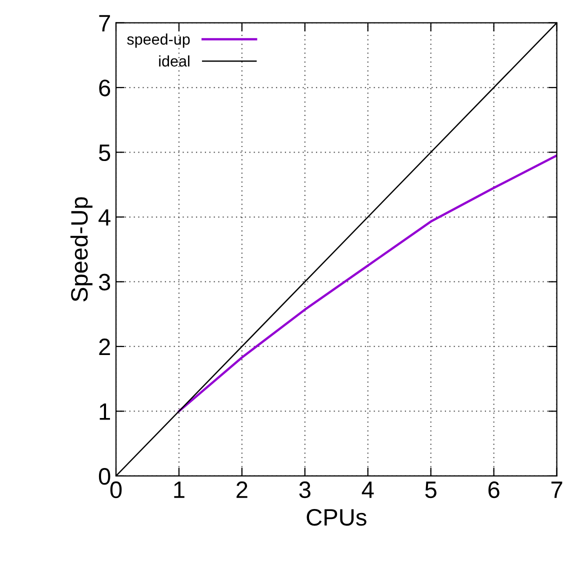  Describe the element at coordinates (336, 517) in the screenshot. I see `x-axis-title: CPUs` at that location.